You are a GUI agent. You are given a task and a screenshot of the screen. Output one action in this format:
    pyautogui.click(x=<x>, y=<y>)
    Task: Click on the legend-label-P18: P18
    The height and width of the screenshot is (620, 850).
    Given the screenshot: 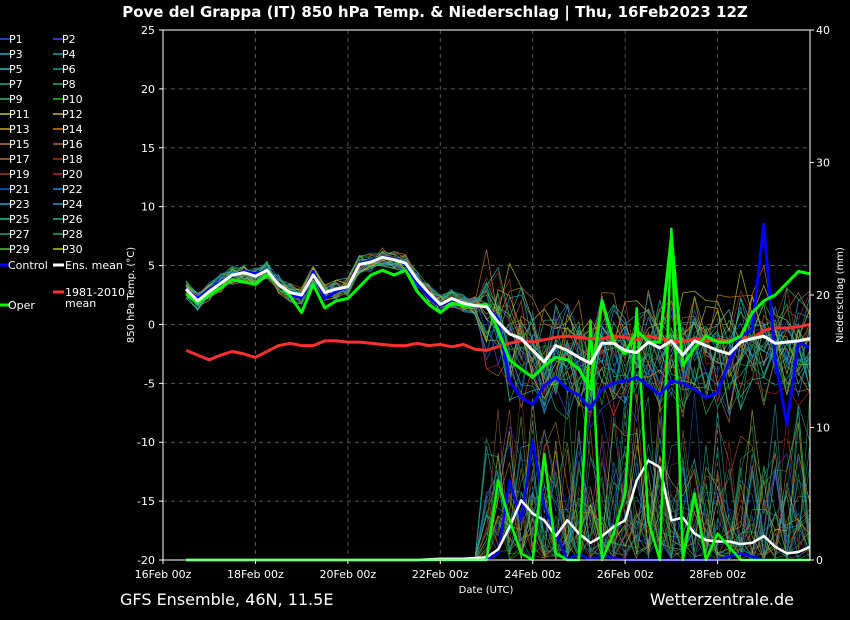 What is the action you would take?
    pyautogui.click(x=72, y=159)
    